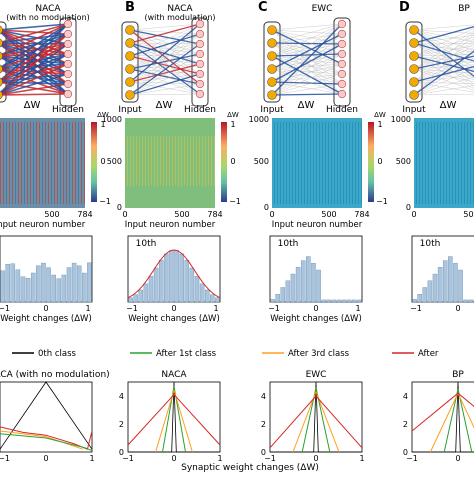 The height and width of the screenshot is (478, 474). I want to click on panel-letter-b: B, so click(130, 7).